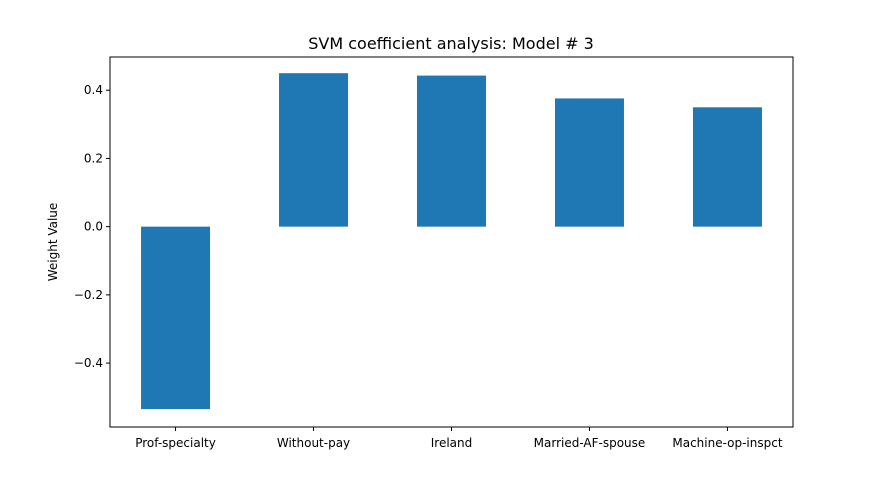 The width and height of the screenshot is (881, 484). What do you see at coordinates (93, 158) in the screenshot?
I see `y-tick-label: 0.2` at bounding box center [93, 158].